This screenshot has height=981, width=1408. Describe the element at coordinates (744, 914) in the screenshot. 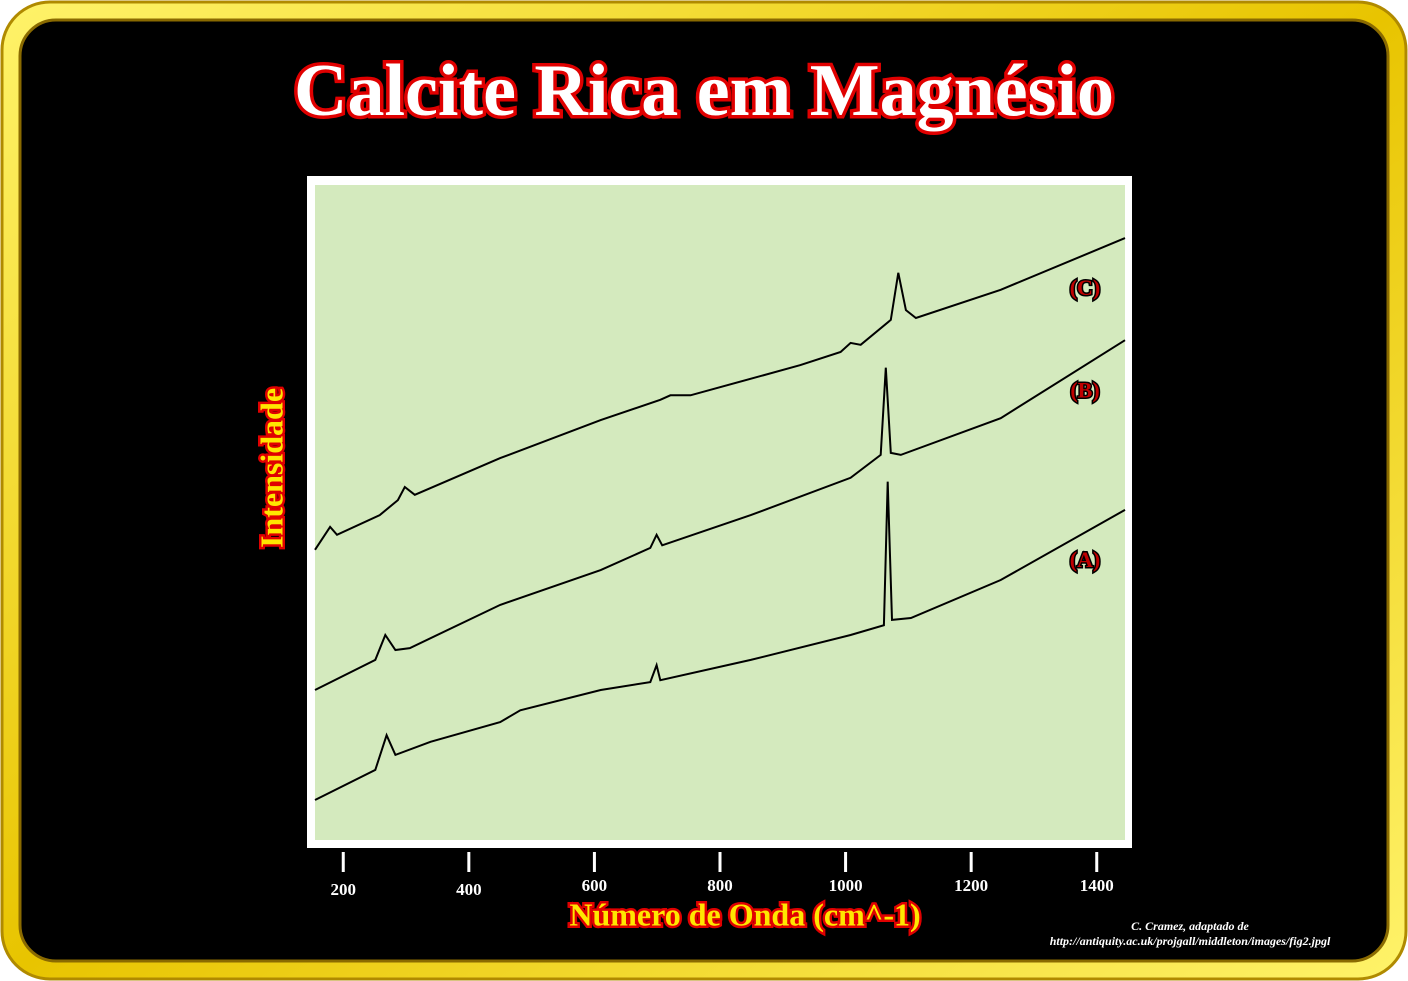

I see `x-axis-label: Número de Onda (cm^-1)` at that location.